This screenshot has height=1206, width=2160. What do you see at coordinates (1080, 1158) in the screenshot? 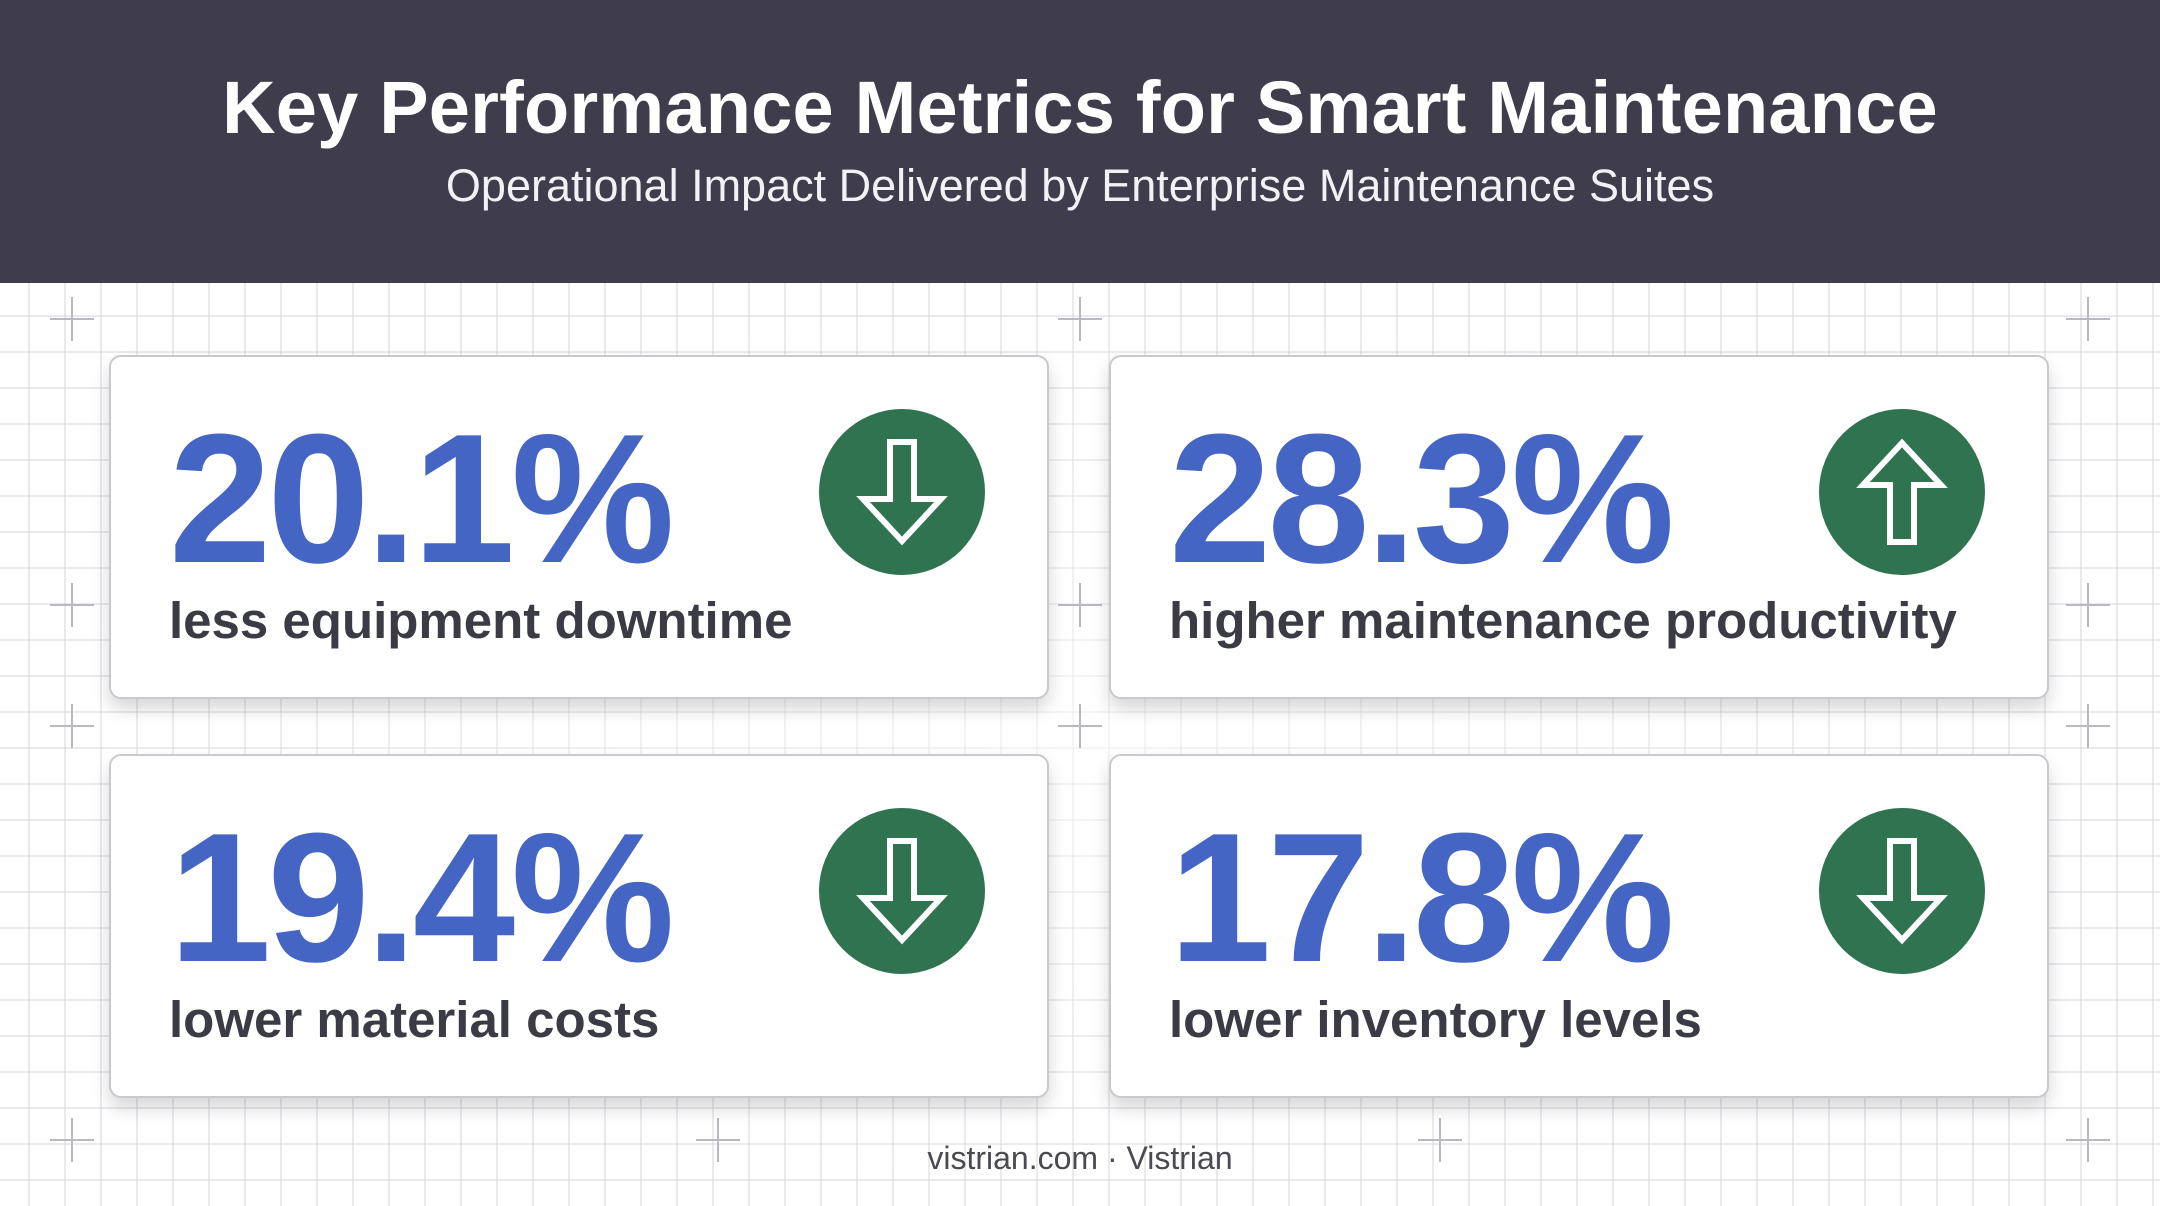
I see `footer-credit: vistrian.com · Vistrian` at bounding box center [1080, 1158].